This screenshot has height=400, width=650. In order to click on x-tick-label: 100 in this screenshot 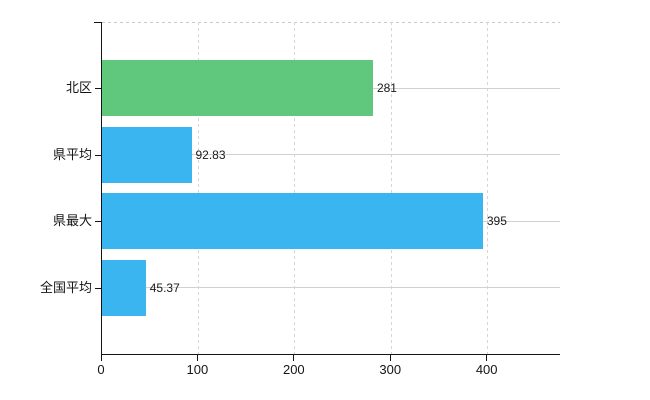, I will do `click(197, 369)`.